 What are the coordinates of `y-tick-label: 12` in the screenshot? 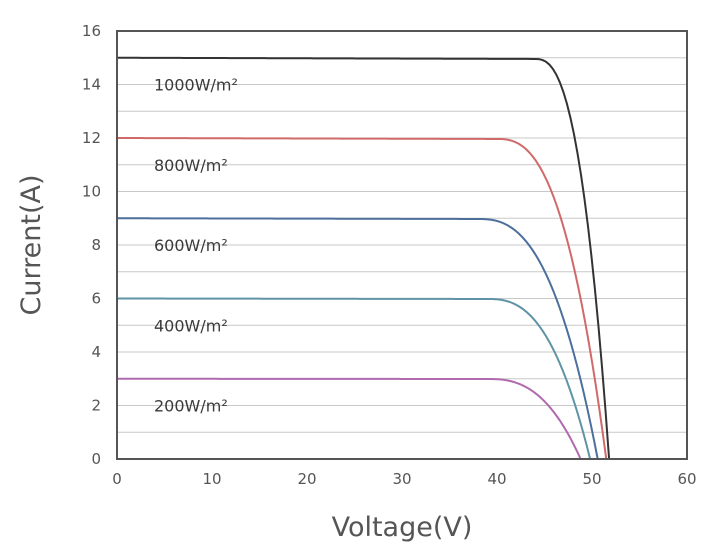 It's located at (91, 138).